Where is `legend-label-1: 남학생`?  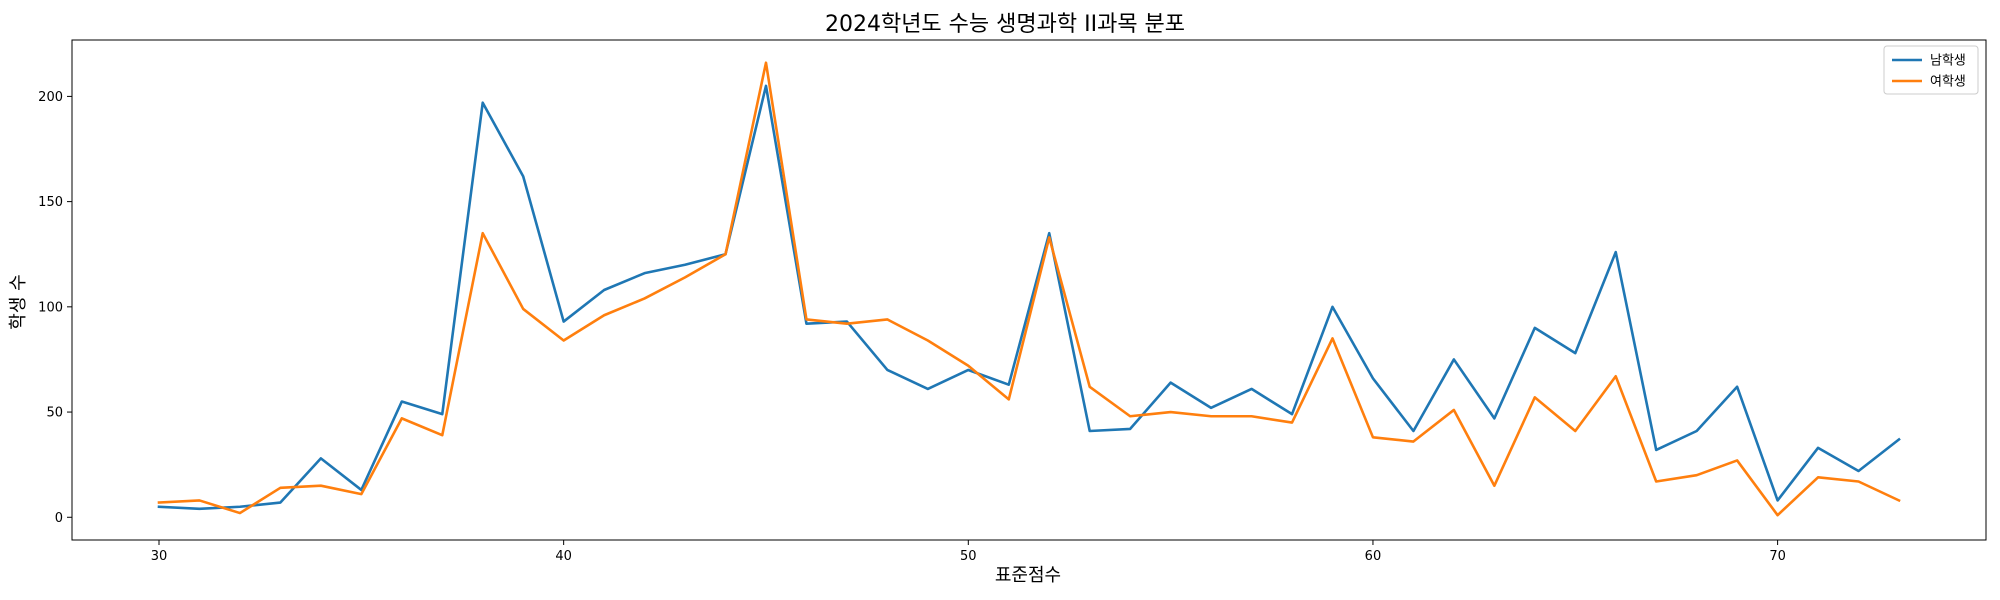 legend-label-1: 남학생 is located at coordinates (1948, 61).